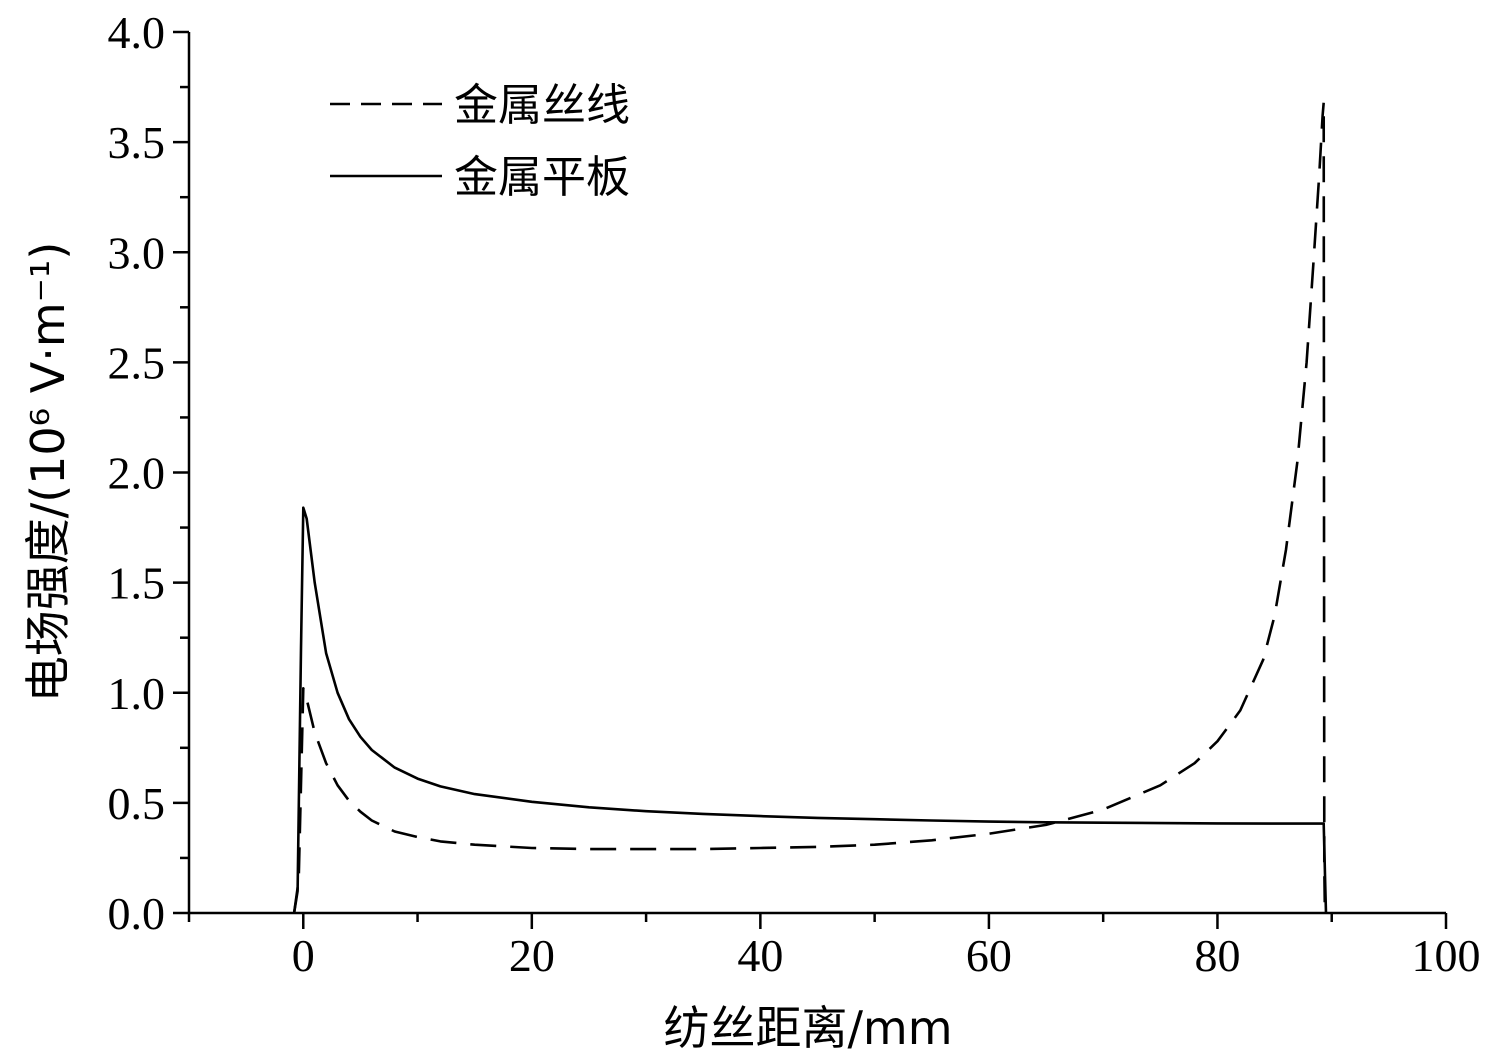 The image size is (1500, 1061). Describe the element at coordinates (137, 473) in the screenshot. I see `y-tick-label: 2.0` at that location.